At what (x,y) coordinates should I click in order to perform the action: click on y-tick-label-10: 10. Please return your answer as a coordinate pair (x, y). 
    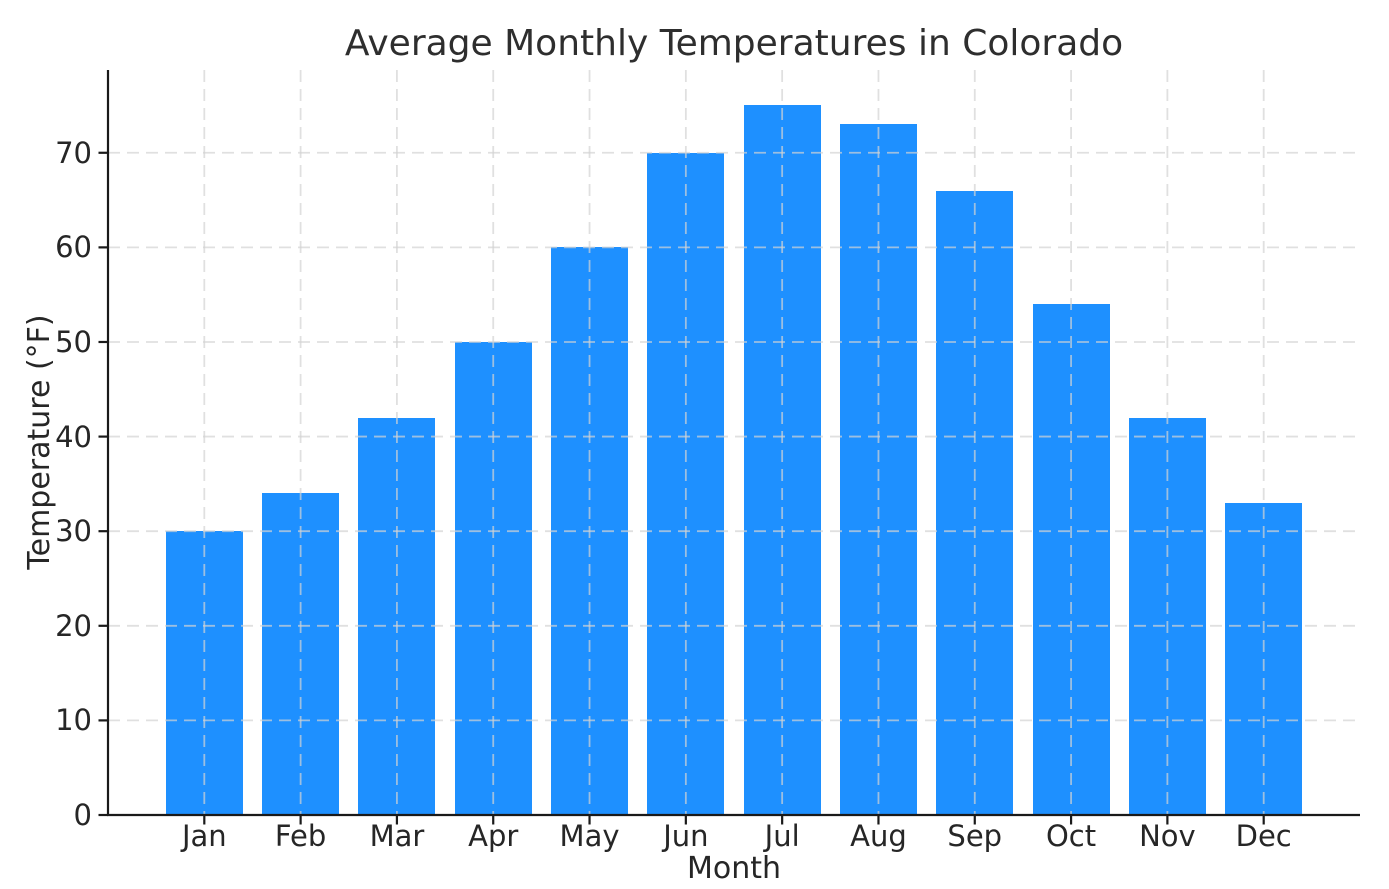
    Looking at the image, I should click on (73, 720).